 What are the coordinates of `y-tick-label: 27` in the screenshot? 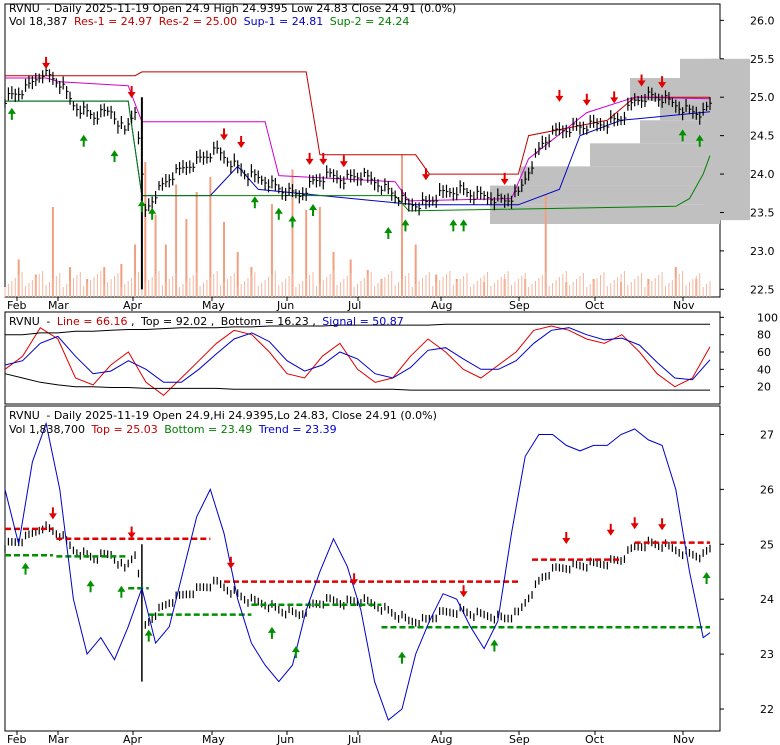 It's located at (767, 434).